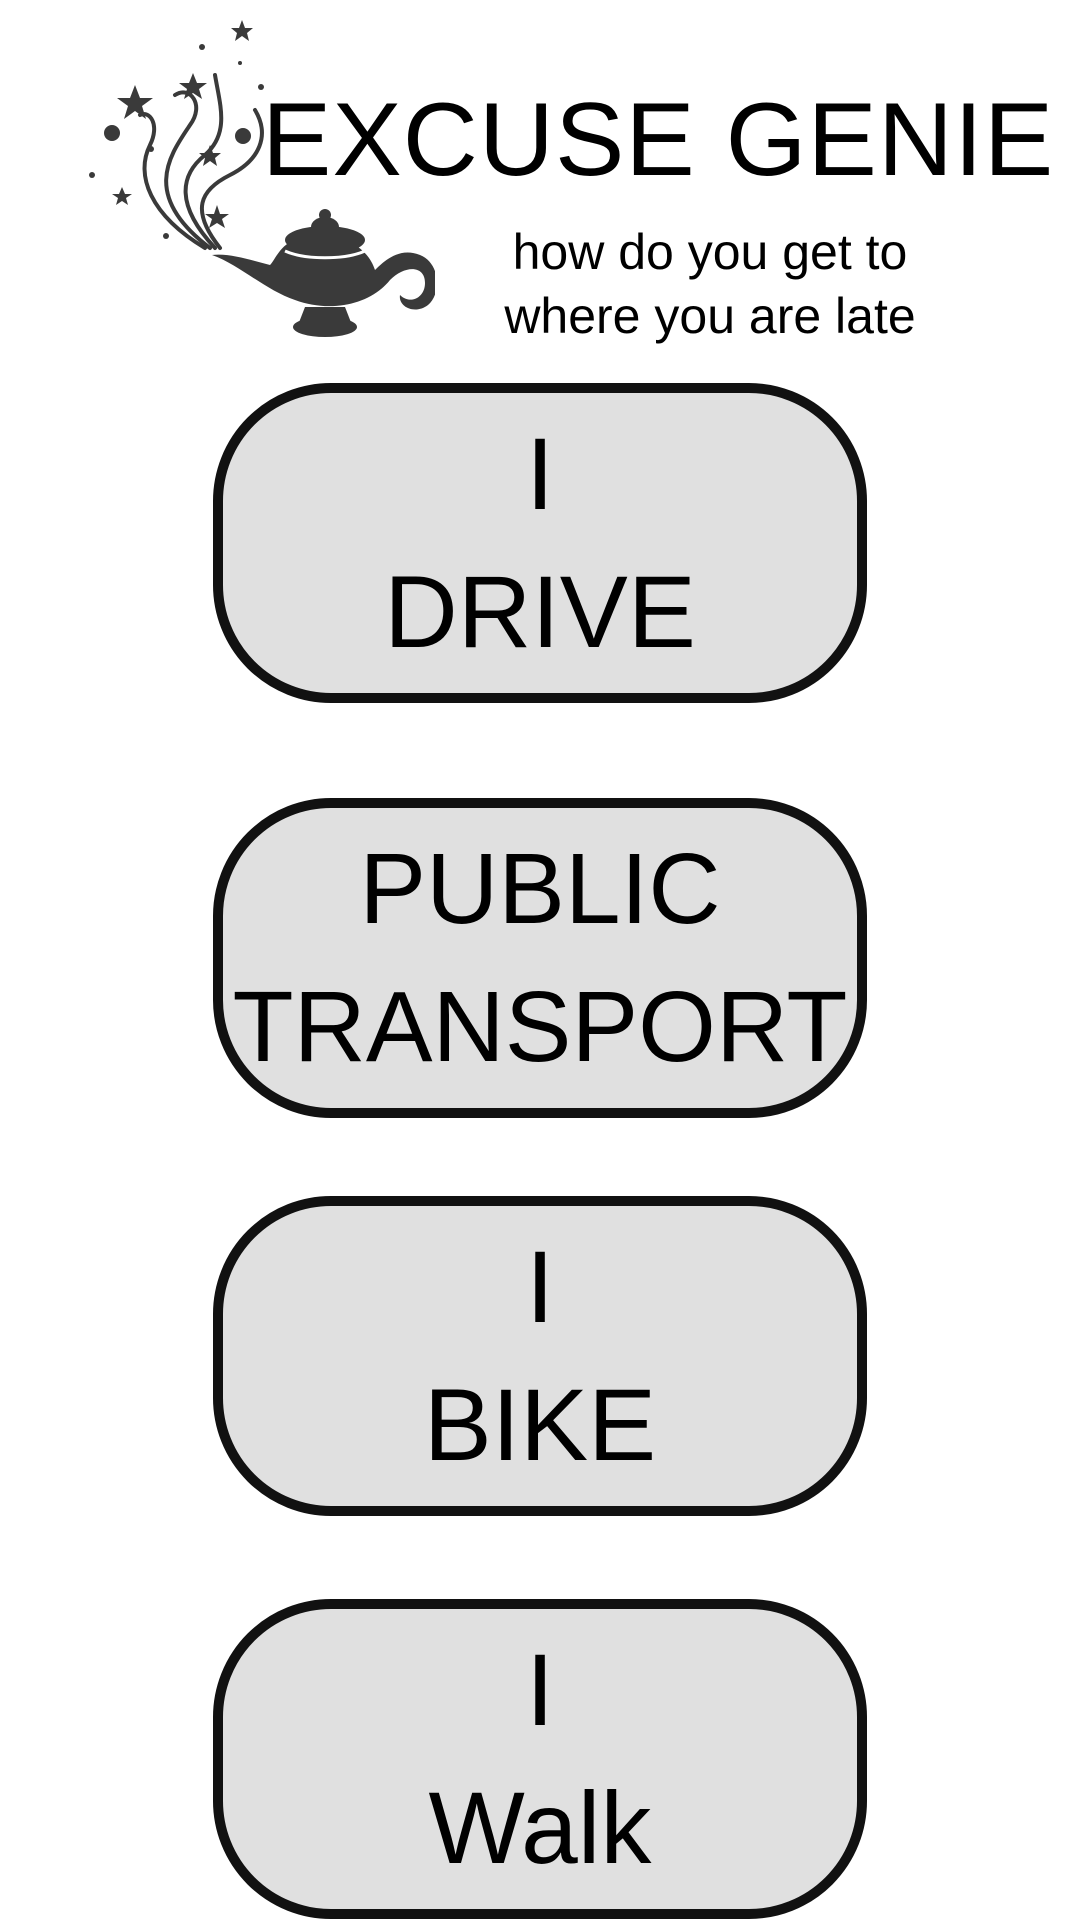 The height and width of the screenshot is (1920, 1080). What do you see at coordinates (540, 612) in the screenshot?
I see `drive-button-line-2: DRIVE` at bounding box center [540, 612].